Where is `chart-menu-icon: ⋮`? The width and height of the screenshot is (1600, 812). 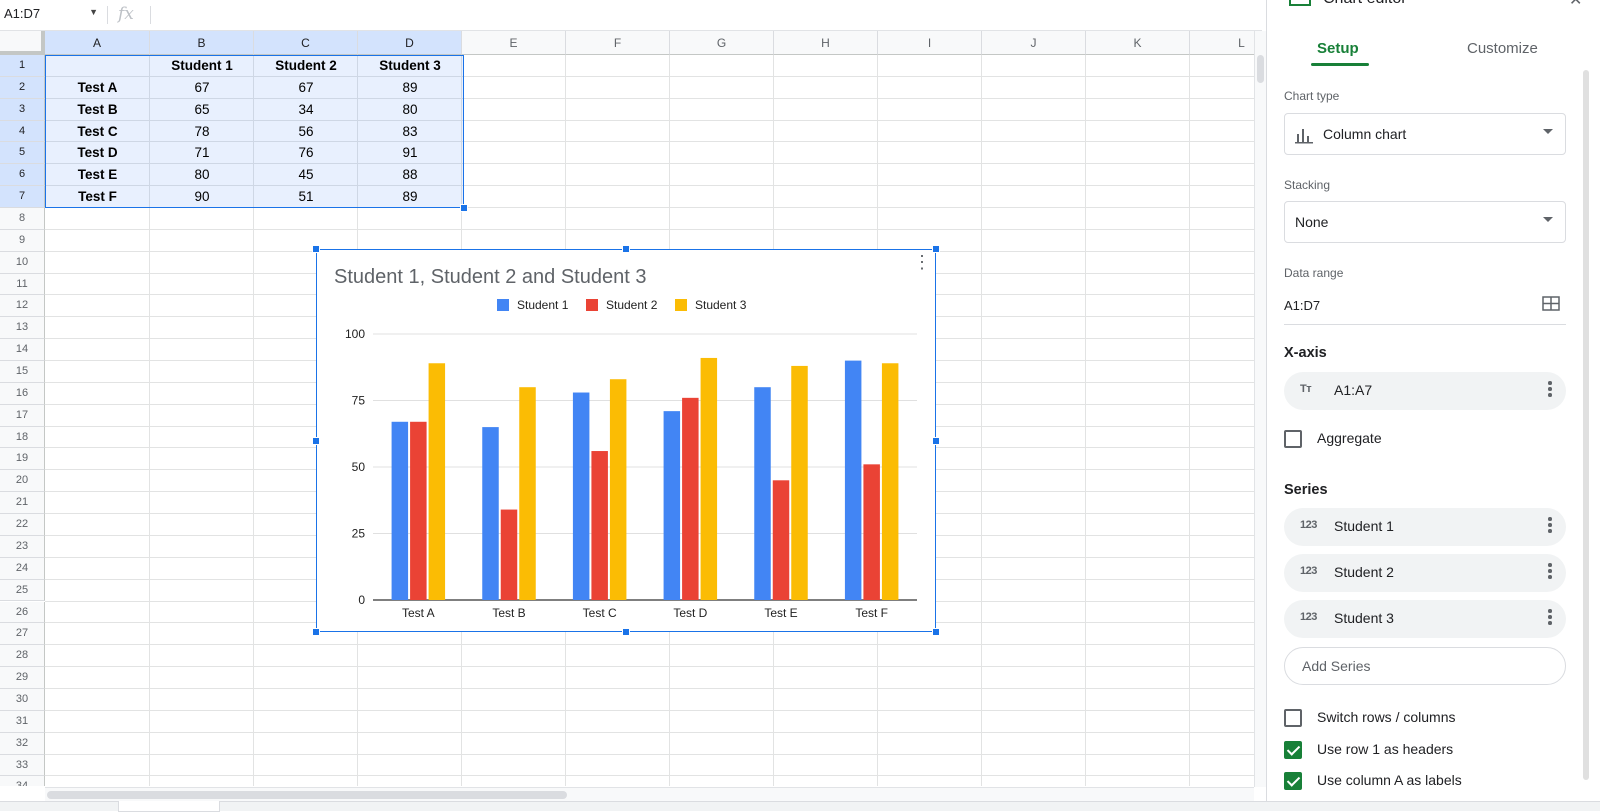
chart-menu-icon: ⋮ is located at coordinates (922, 262).